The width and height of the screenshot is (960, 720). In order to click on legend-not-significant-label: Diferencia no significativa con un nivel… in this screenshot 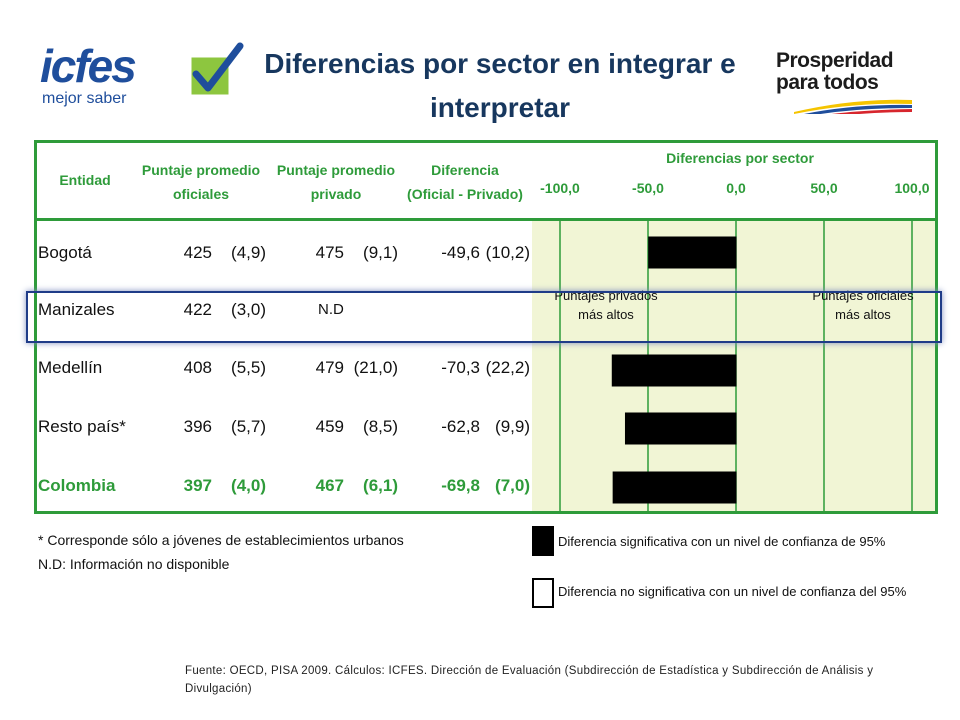, I will do `click(732, 591)`.